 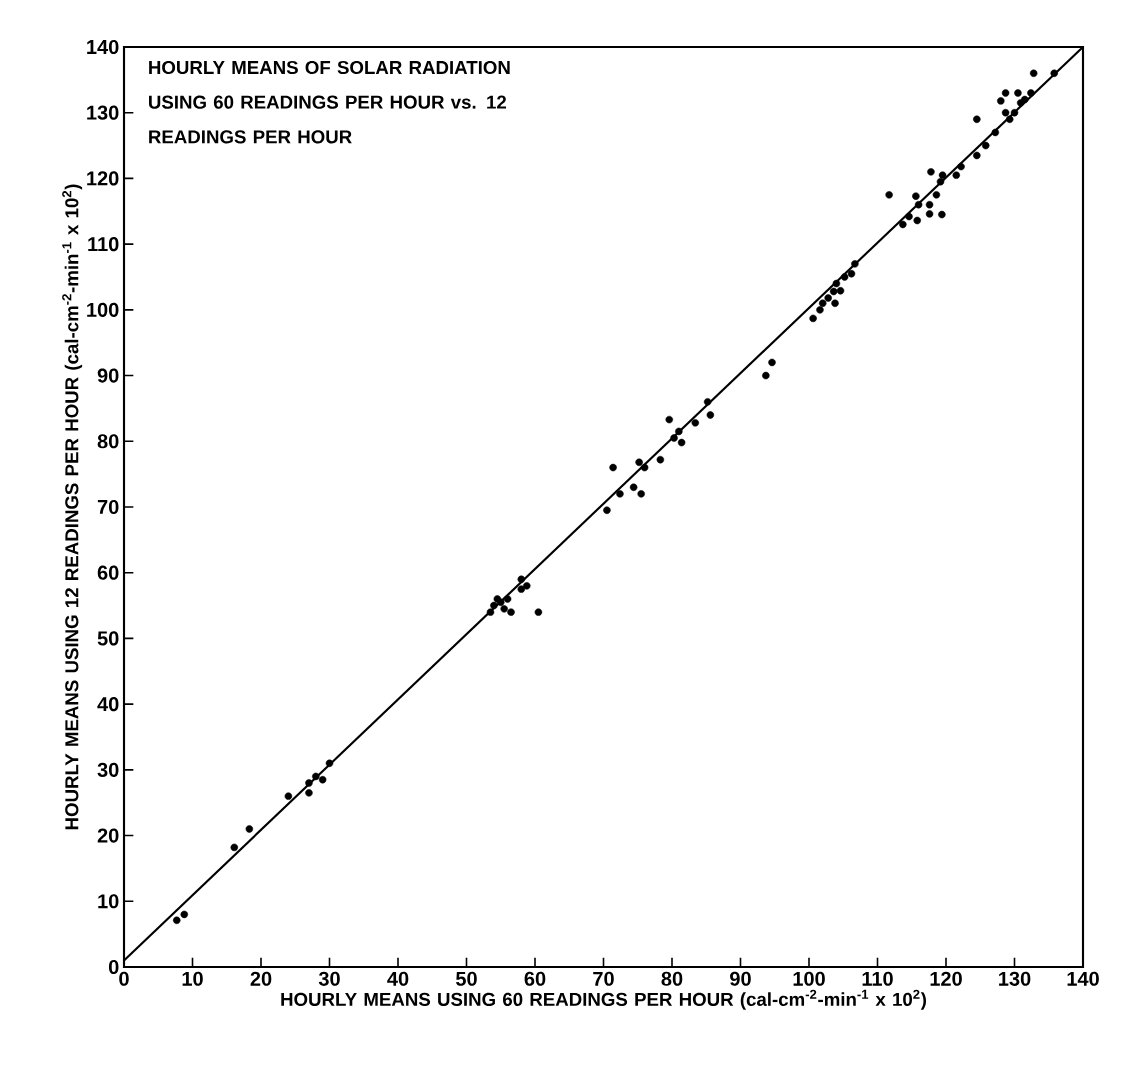 What do you see at coordinates (192, 978) in the screenshot?
I see `x-tick-label: 10` at bounding box center [192, 978].